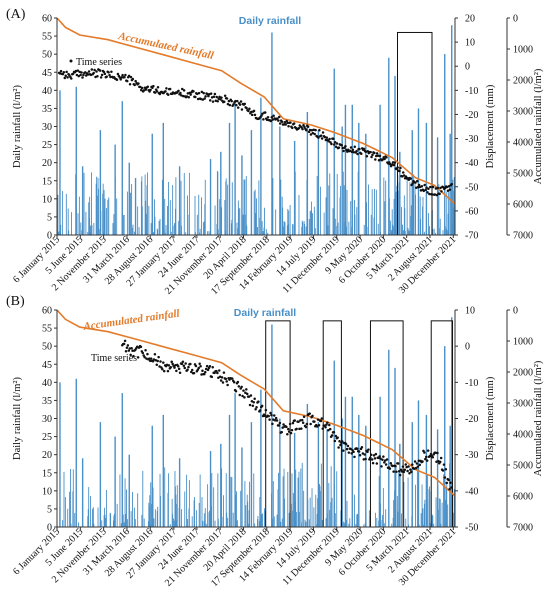 The image size is (550, 596). Describe the element at coordinates (47, 329) in the screenshot. I see `left-tick-label: 55` at that location.